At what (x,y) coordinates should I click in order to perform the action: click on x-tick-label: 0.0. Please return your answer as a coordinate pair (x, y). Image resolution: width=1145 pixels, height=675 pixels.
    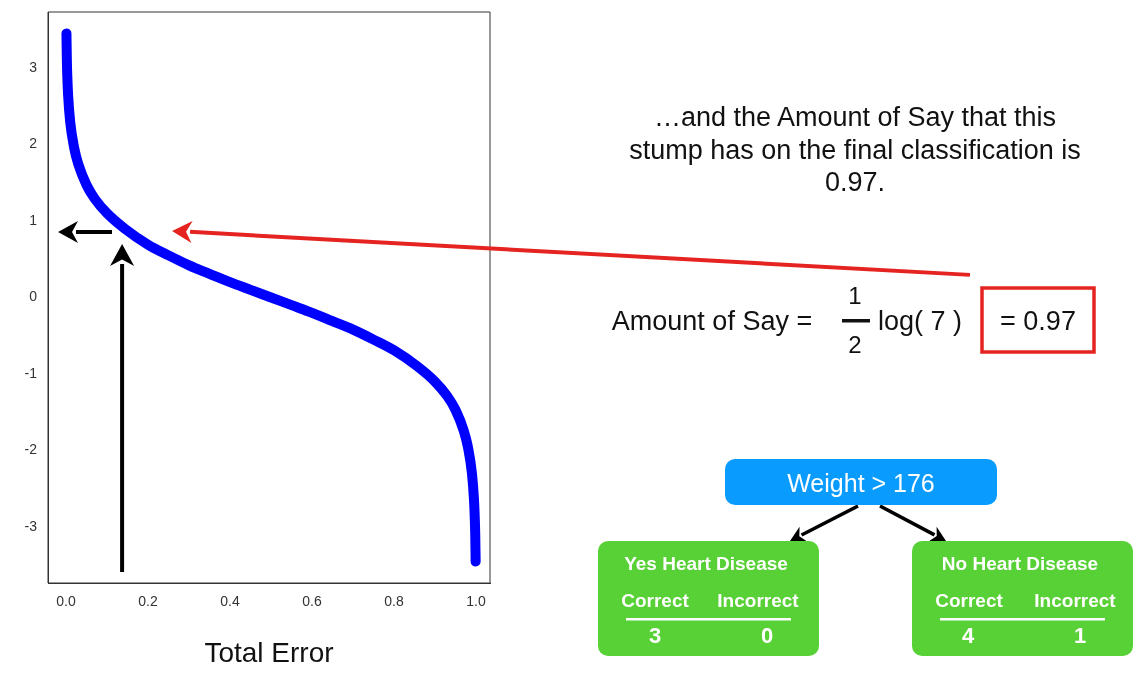
    Looking at the image, I should click on (66, 601).